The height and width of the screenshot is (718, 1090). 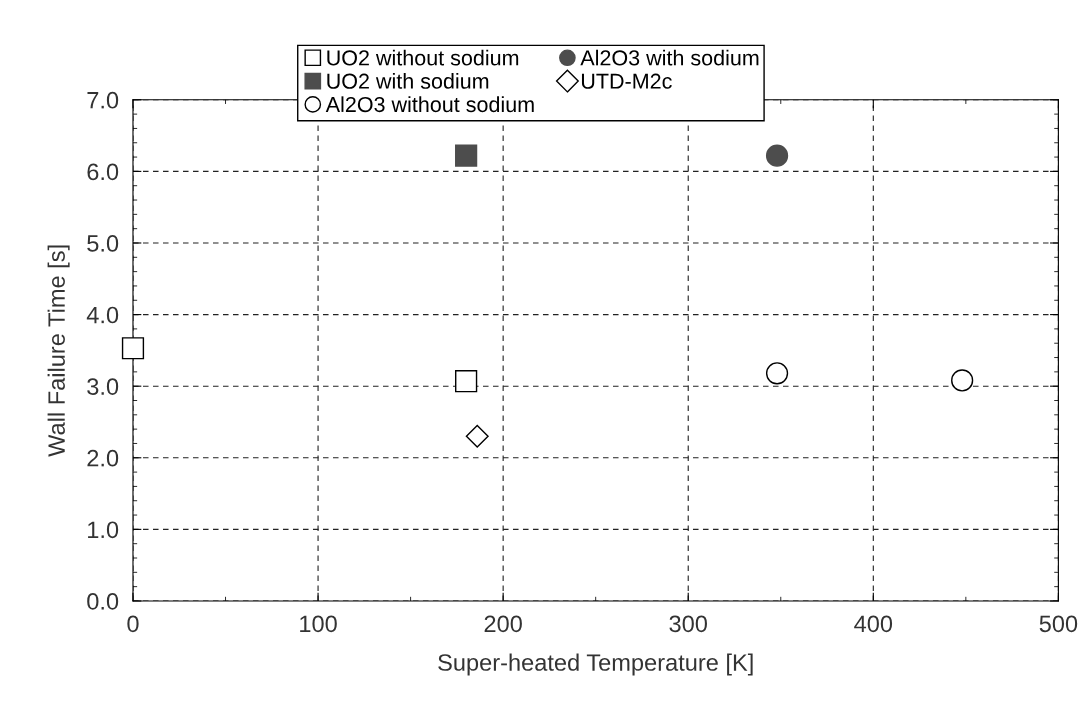 I want to click on x-tick-label: 100, so click(x=318, y=624).